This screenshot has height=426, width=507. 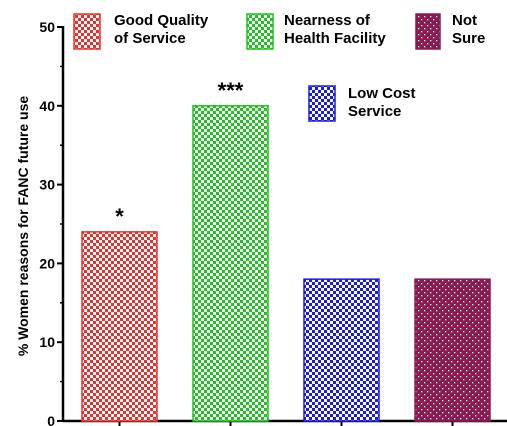 What do you see at coordinates (335, 29) in the screenshot?
I see `legend-label-2: Nearness of Health Facility` at bounding box center [335, 29].